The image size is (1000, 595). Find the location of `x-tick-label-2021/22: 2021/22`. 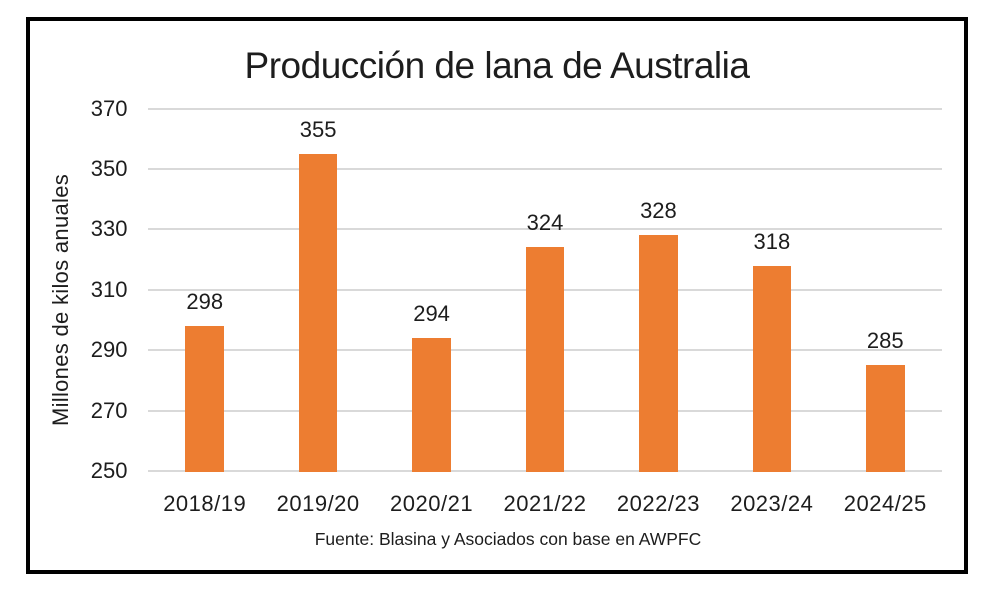

x-tick-label-2021/22: 2021/22 is located at coordinates (545, 503).